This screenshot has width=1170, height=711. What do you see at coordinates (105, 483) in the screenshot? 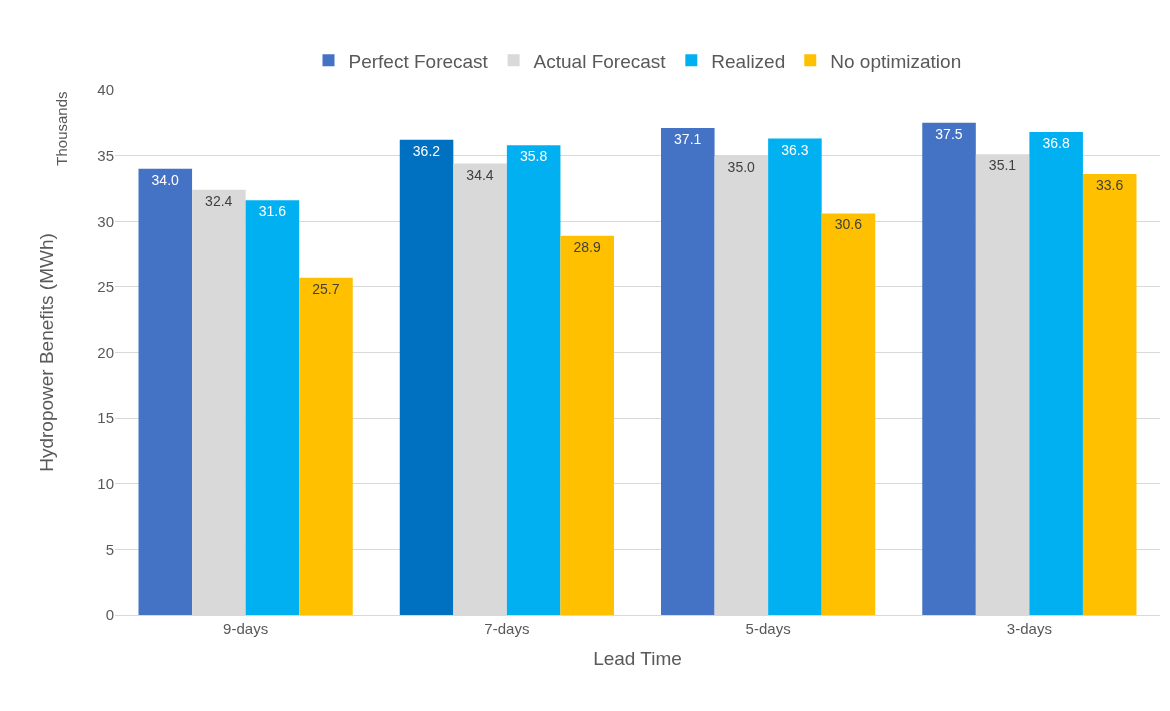
I see `y-tick-label: 10` at bounding box center [105, 483].